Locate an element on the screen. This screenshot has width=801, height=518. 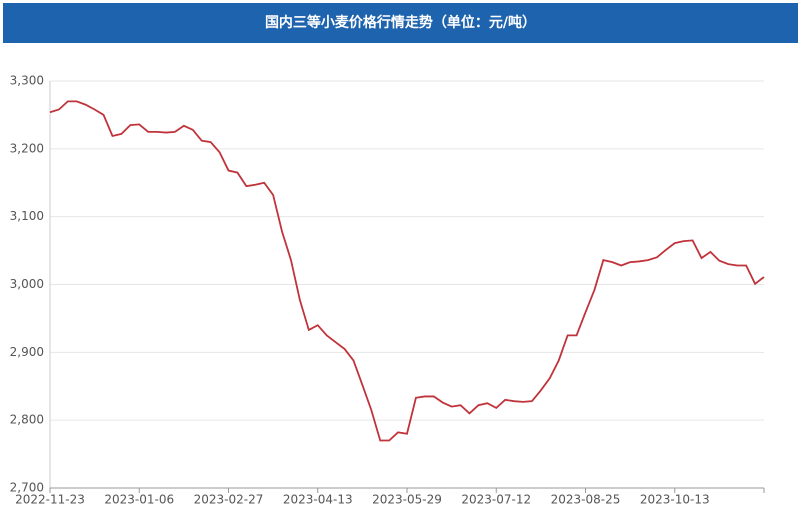
y-tick-label: 3,300 is located at coordinates (27, 81).